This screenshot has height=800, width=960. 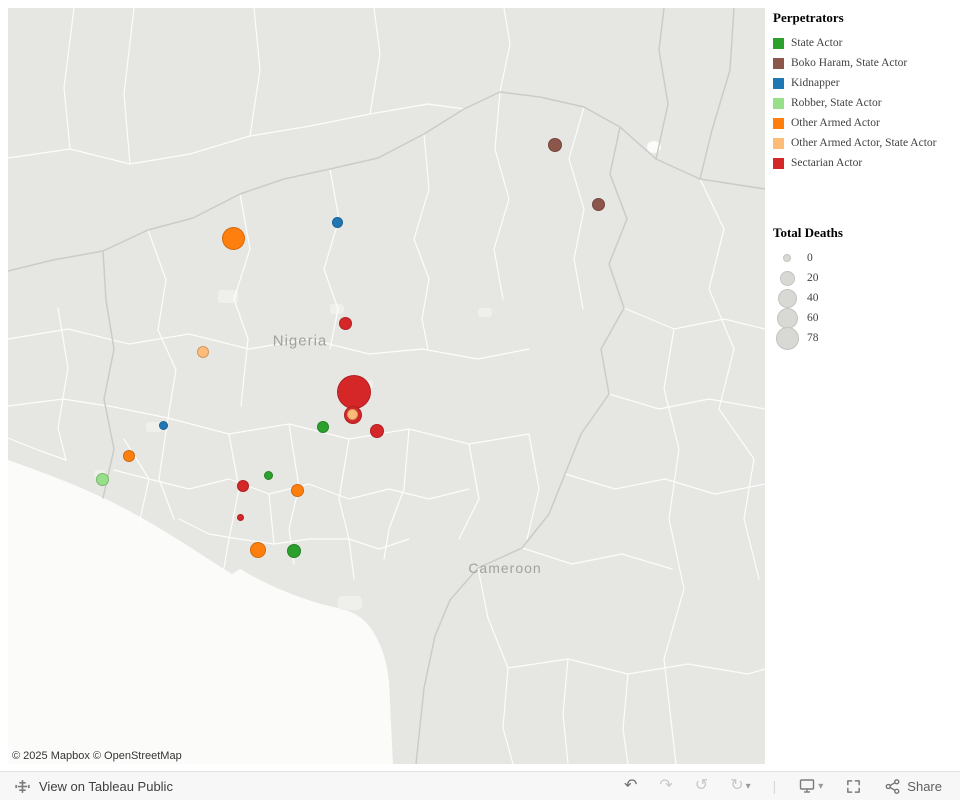 What do you see at coordinates (813, 298) in the screenshot?
I see `size-legend-value: 40` at bounding box center [813, 298].